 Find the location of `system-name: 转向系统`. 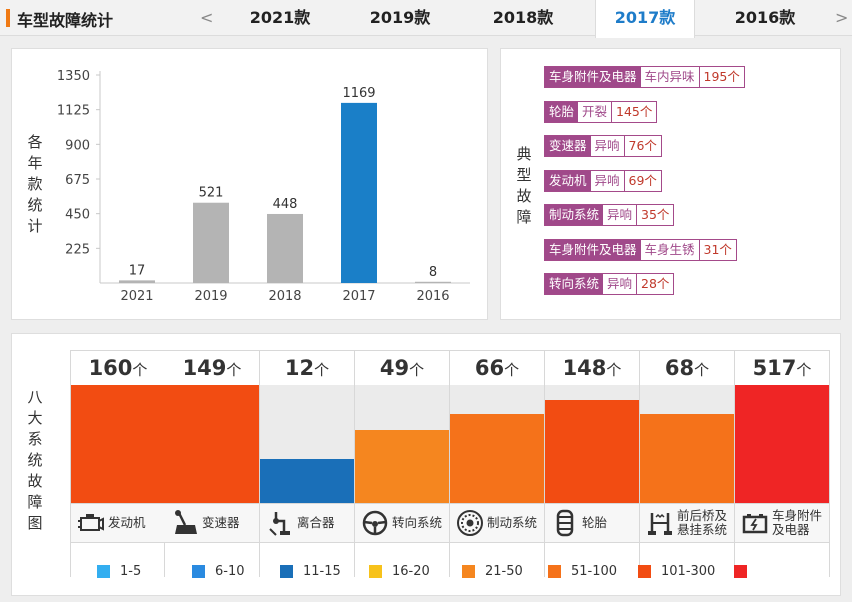

system-name: 转向系统 is located at coordinates (417, 522).